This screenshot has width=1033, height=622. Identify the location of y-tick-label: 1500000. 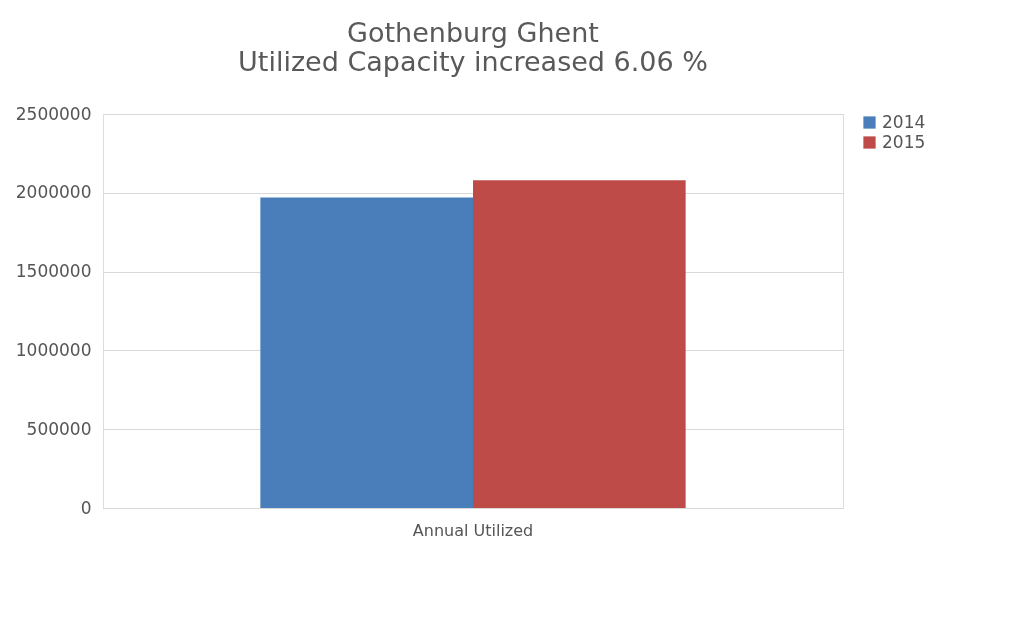
(53, 271).